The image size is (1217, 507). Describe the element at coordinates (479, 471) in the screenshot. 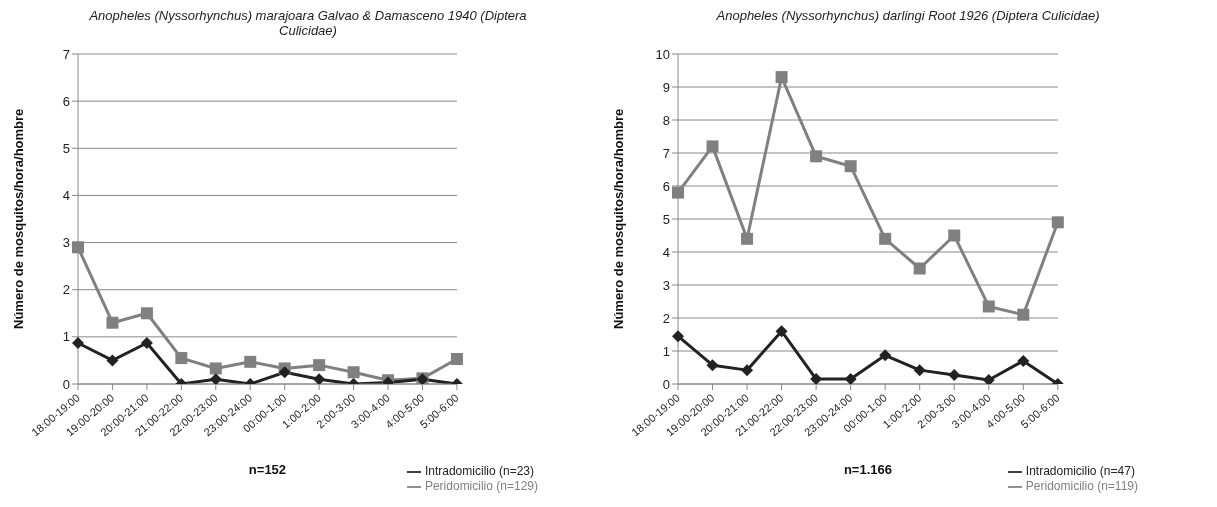

I see `legend-label: Intradomicilio (n=23)` at that location.